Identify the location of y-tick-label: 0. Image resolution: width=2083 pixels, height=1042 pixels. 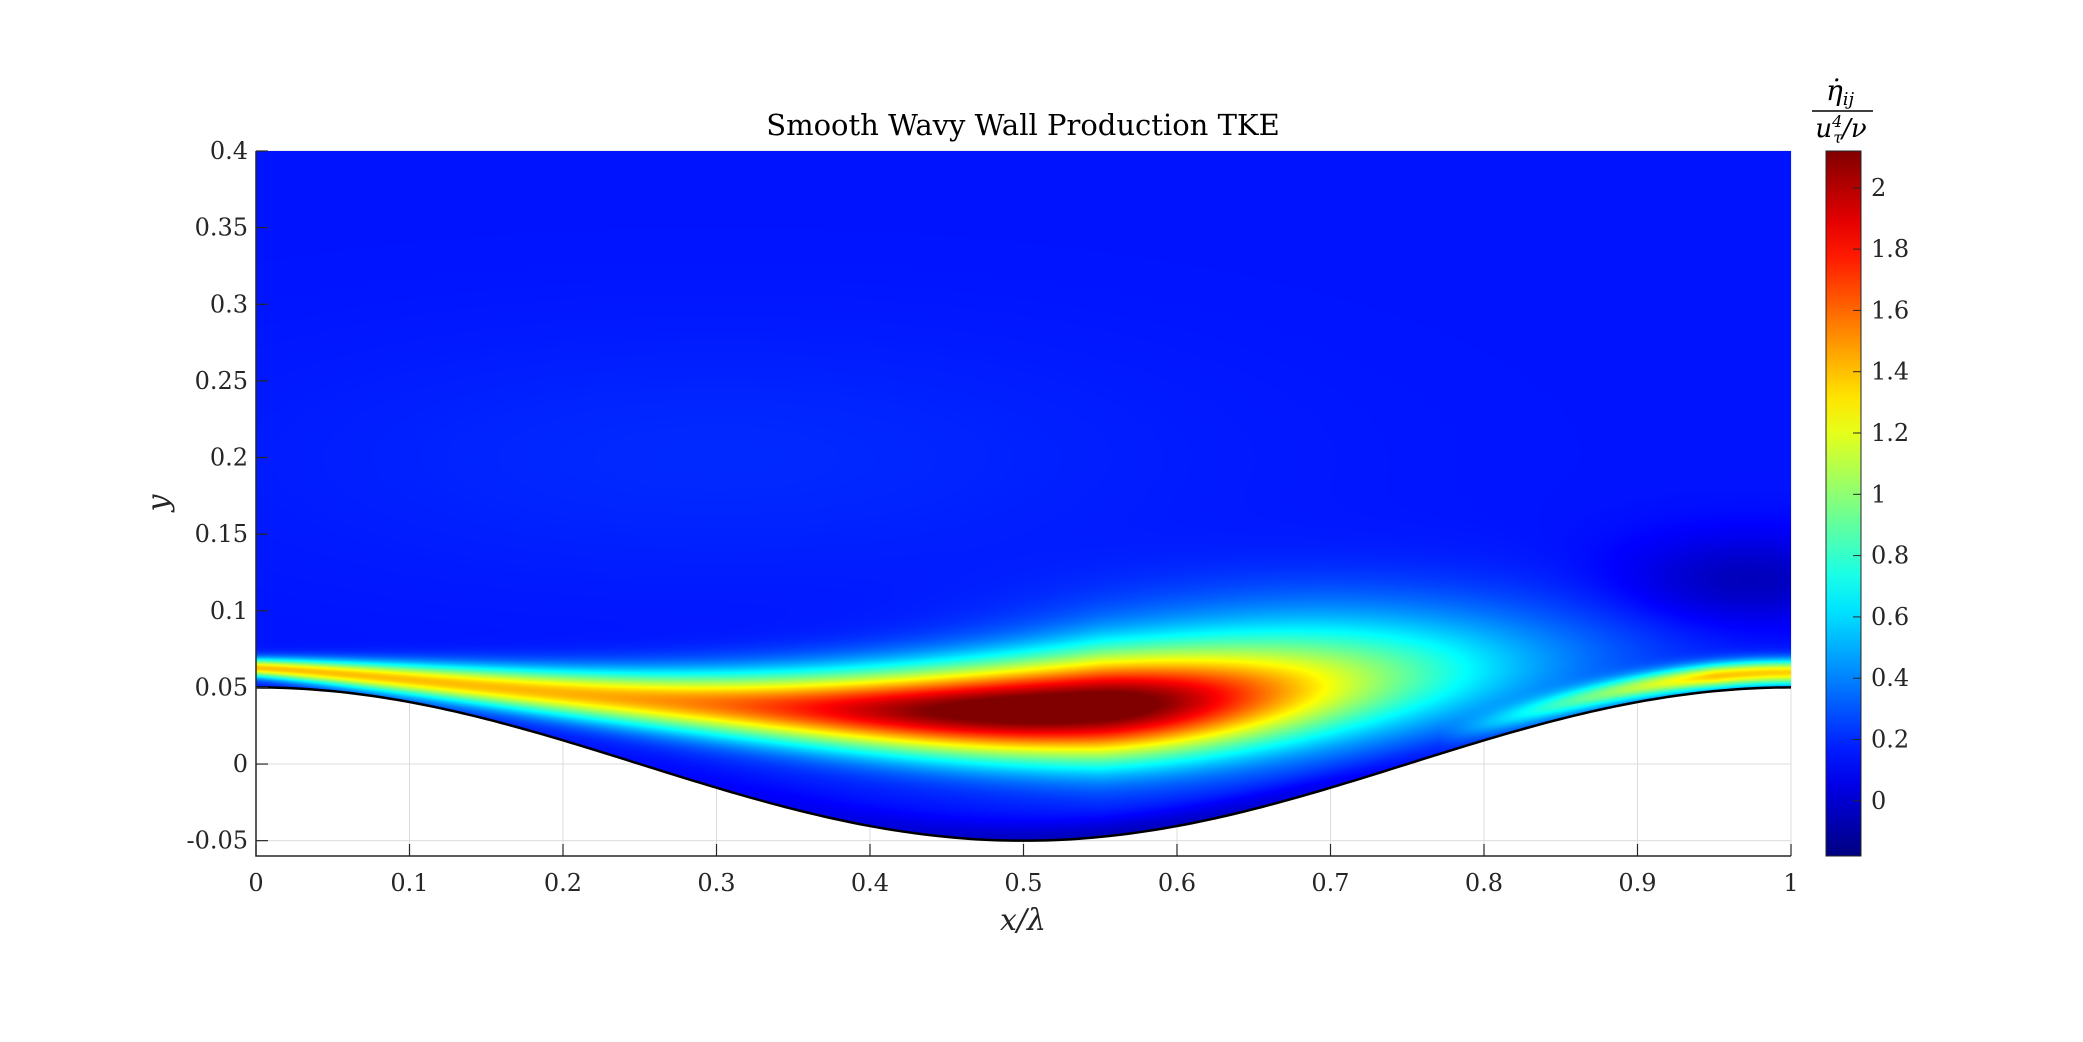
(240, 764).